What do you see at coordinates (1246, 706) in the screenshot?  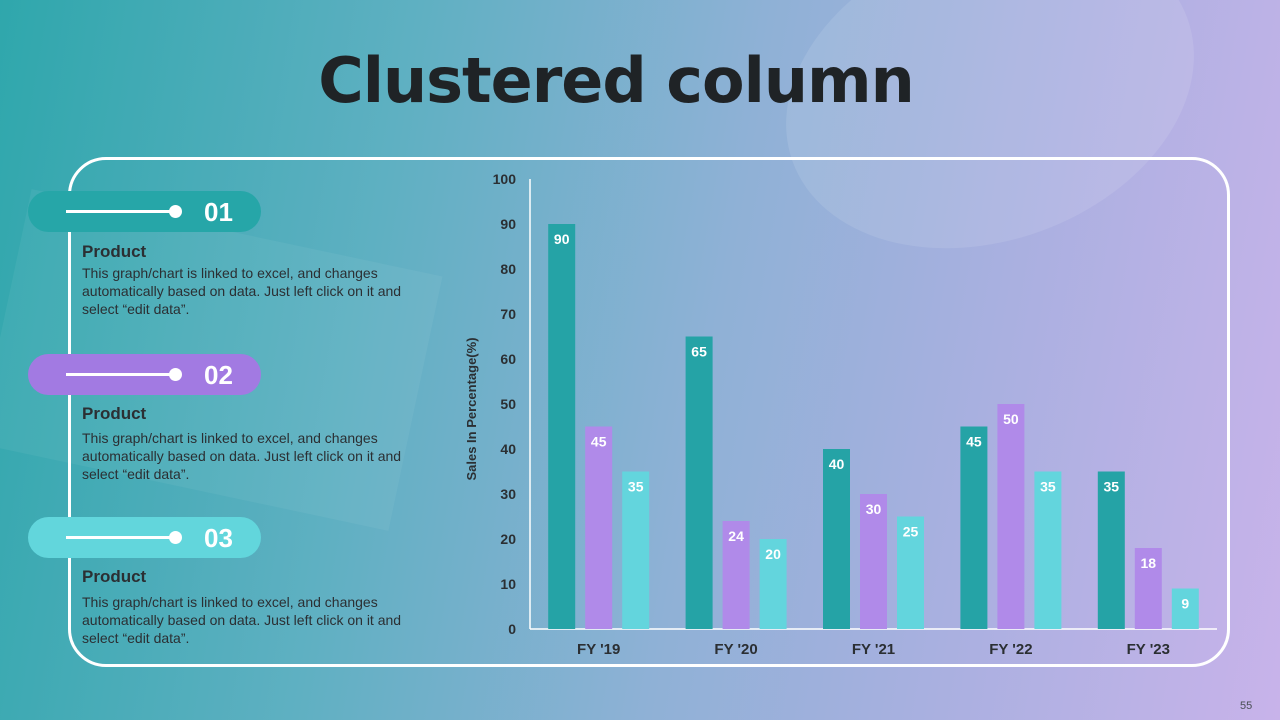 I see `page-number: 55` at bounding box center [1246, 706].